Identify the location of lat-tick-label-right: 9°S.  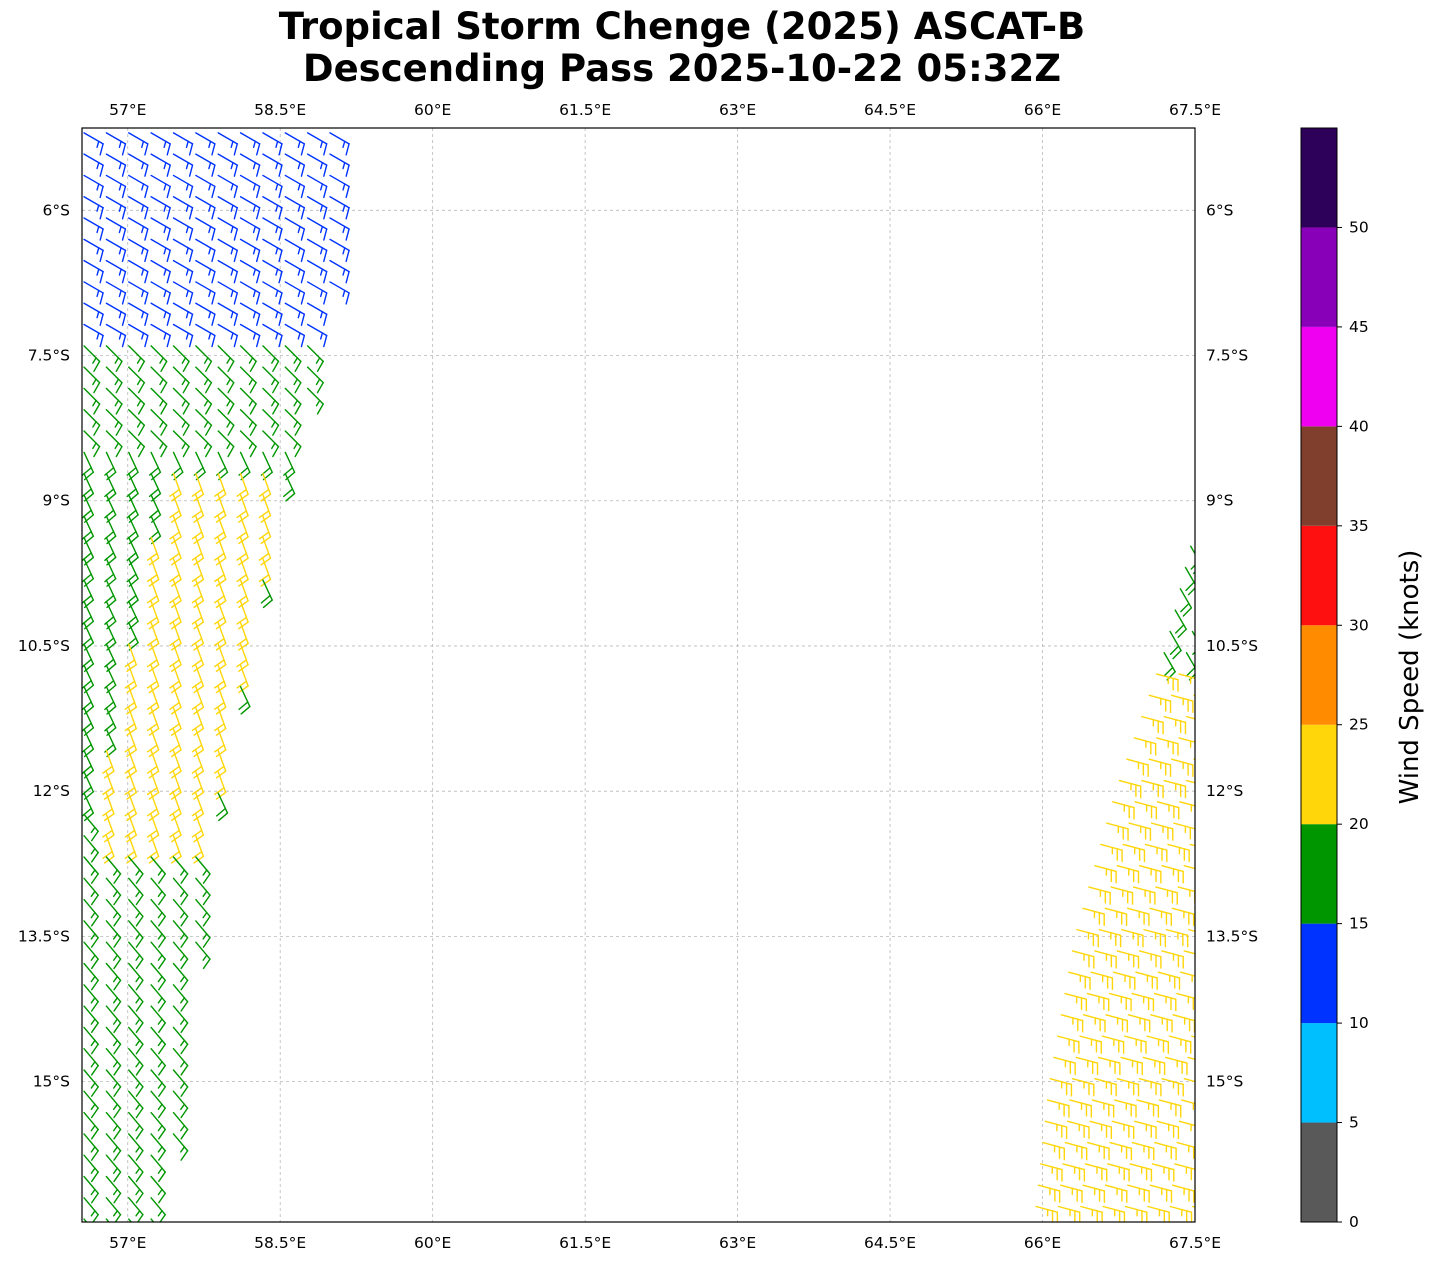
(1219, 501).